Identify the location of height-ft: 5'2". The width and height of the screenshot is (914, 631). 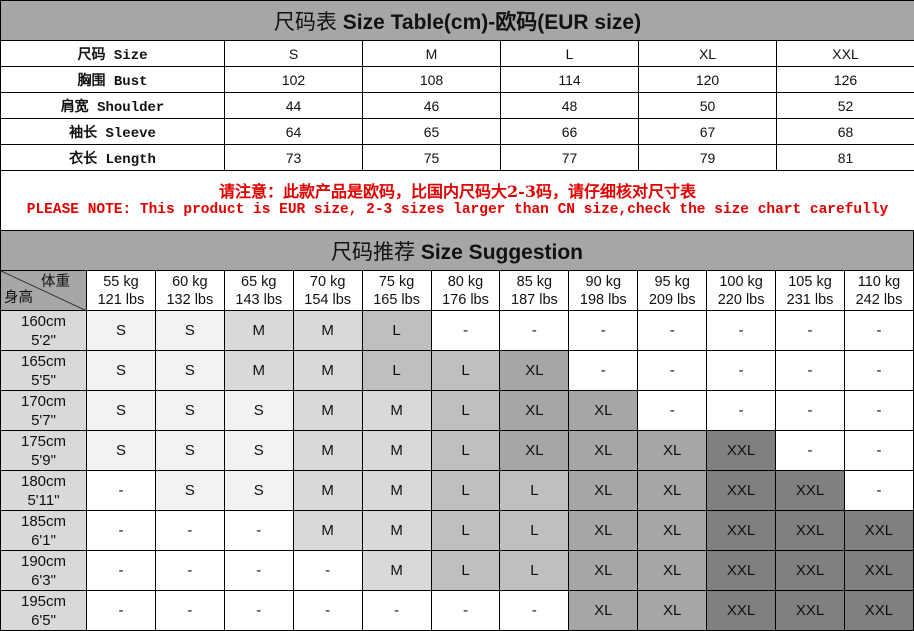
(43, 340).